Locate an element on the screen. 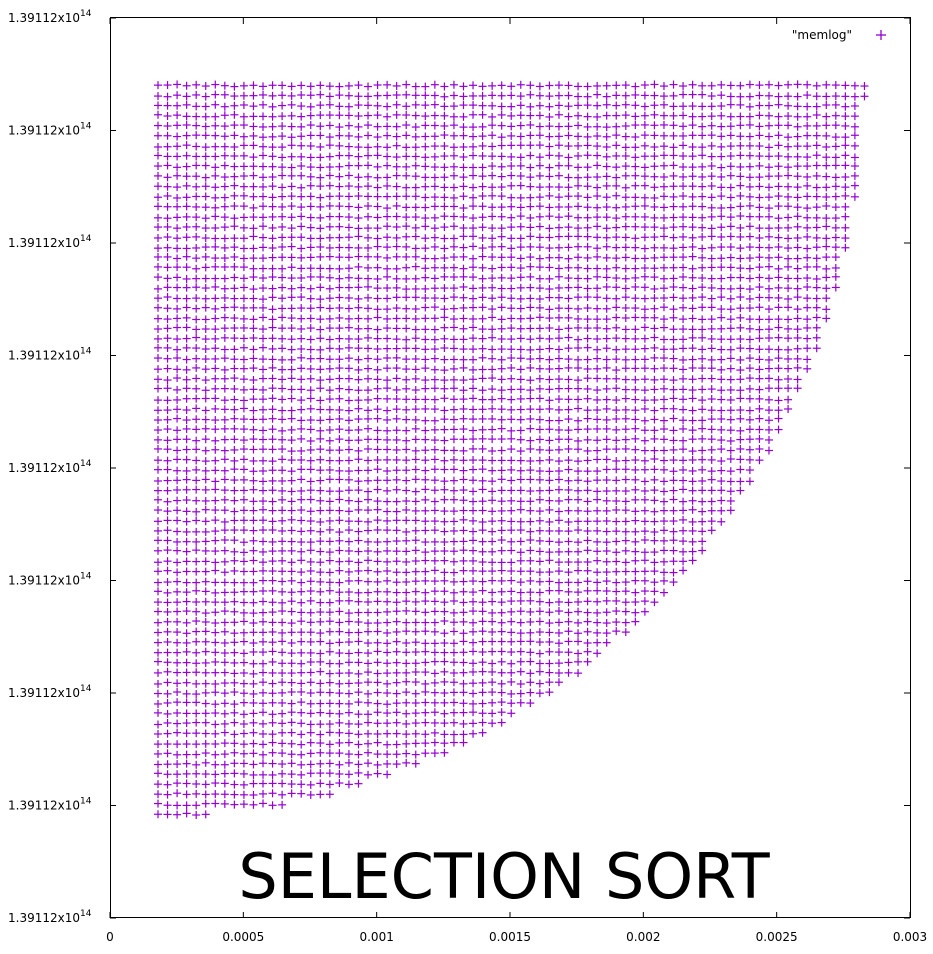 The height and width of the screenshot is (954, 933). x-tick-label: 0.0015 is located at coordinates (510, 937).